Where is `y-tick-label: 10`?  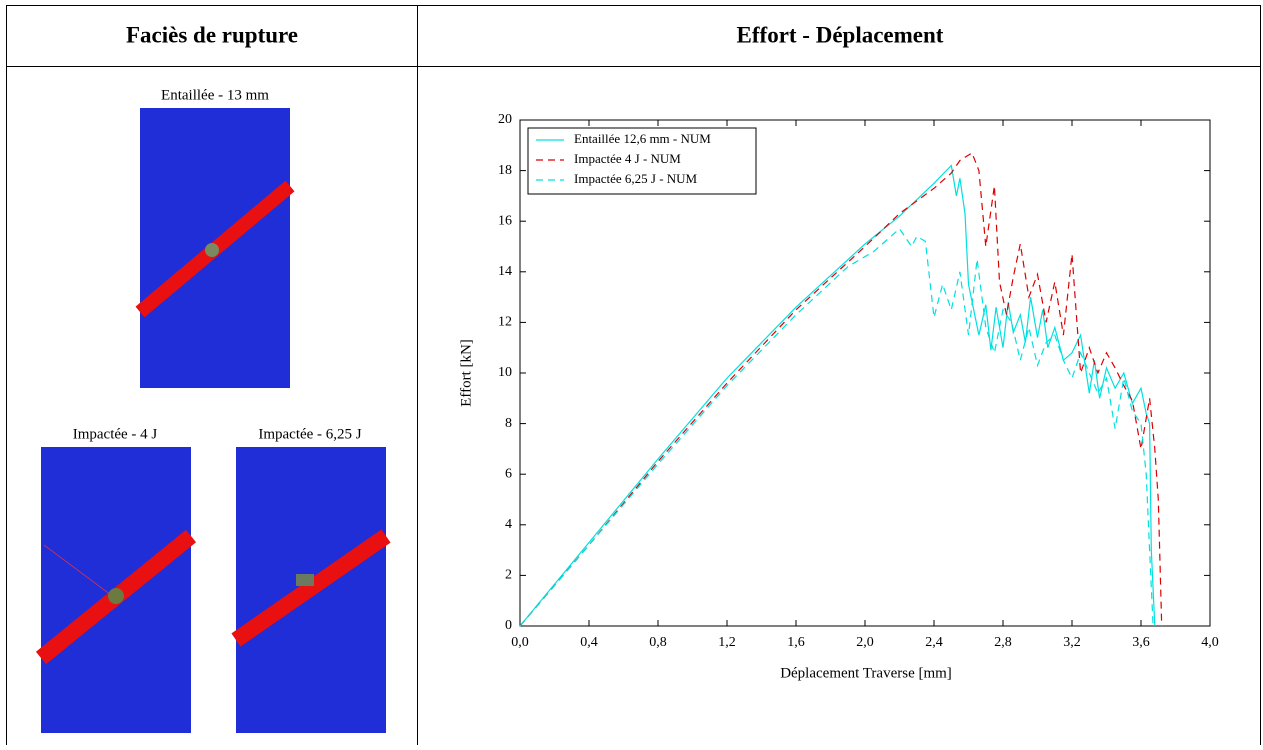 y-tick-label: 10 is located at coordinates (505, 372).